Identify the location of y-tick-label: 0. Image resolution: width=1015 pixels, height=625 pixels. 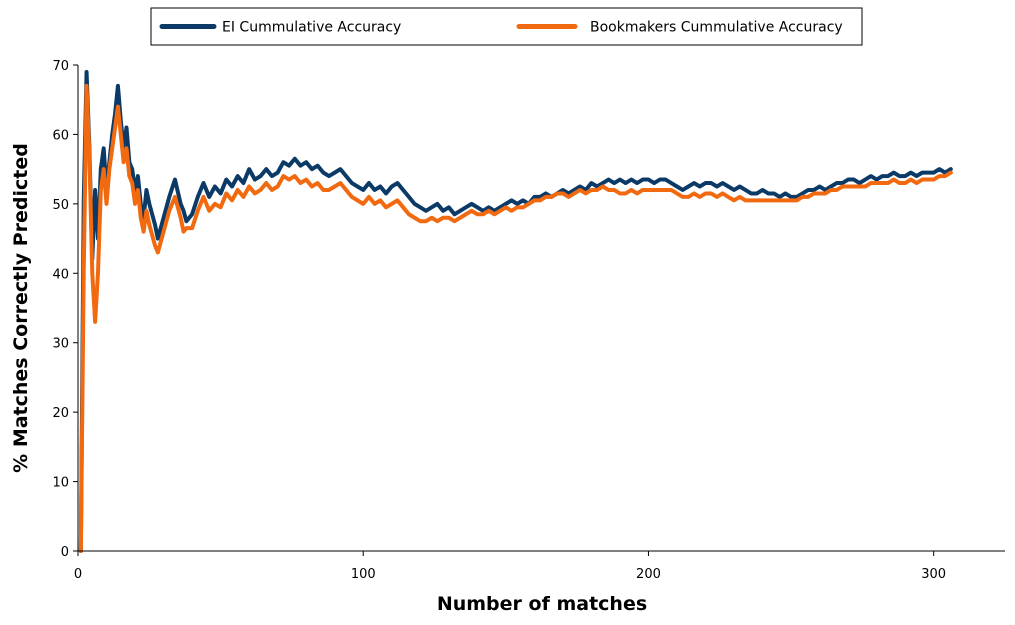
(65, 552).